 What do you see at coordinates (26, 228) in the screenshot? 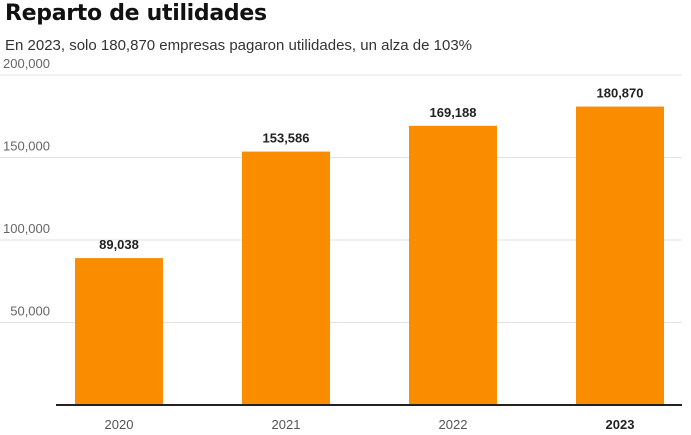
I see `y-tick-label: 100,000` at bounding box center [26, 228].